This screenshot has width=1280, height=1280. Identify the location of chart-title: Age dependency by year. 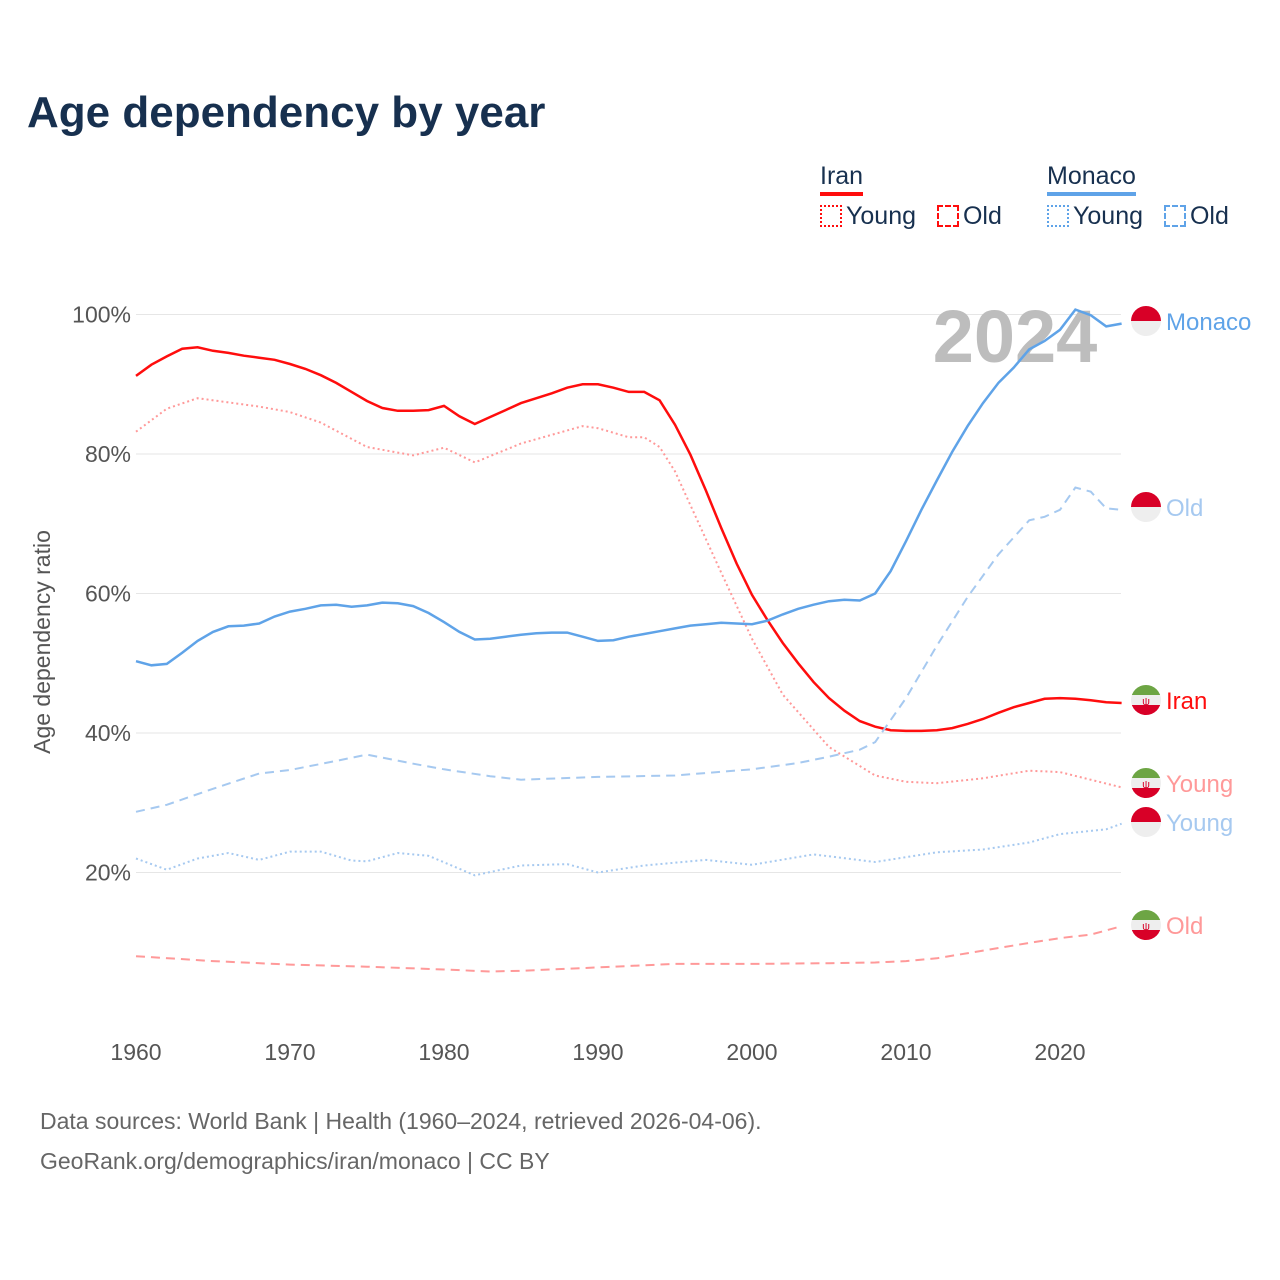
(286, 112).